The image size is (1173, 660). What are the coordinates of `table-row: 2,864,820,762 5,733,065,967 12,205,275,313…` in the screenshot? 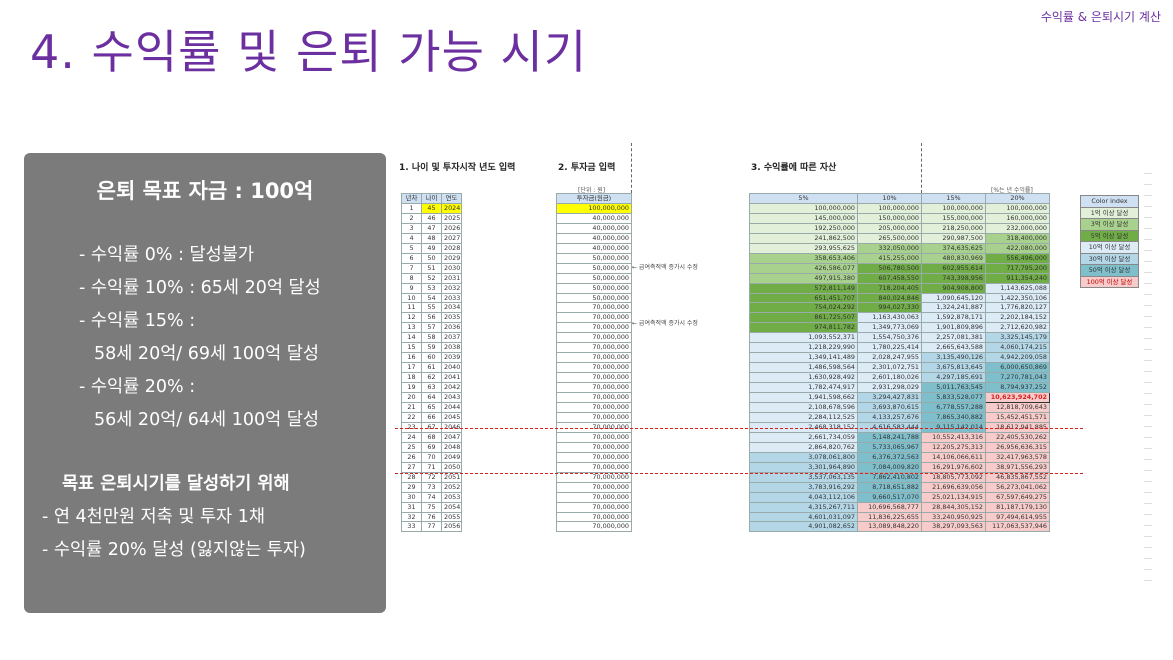 It's located at (899, 447).